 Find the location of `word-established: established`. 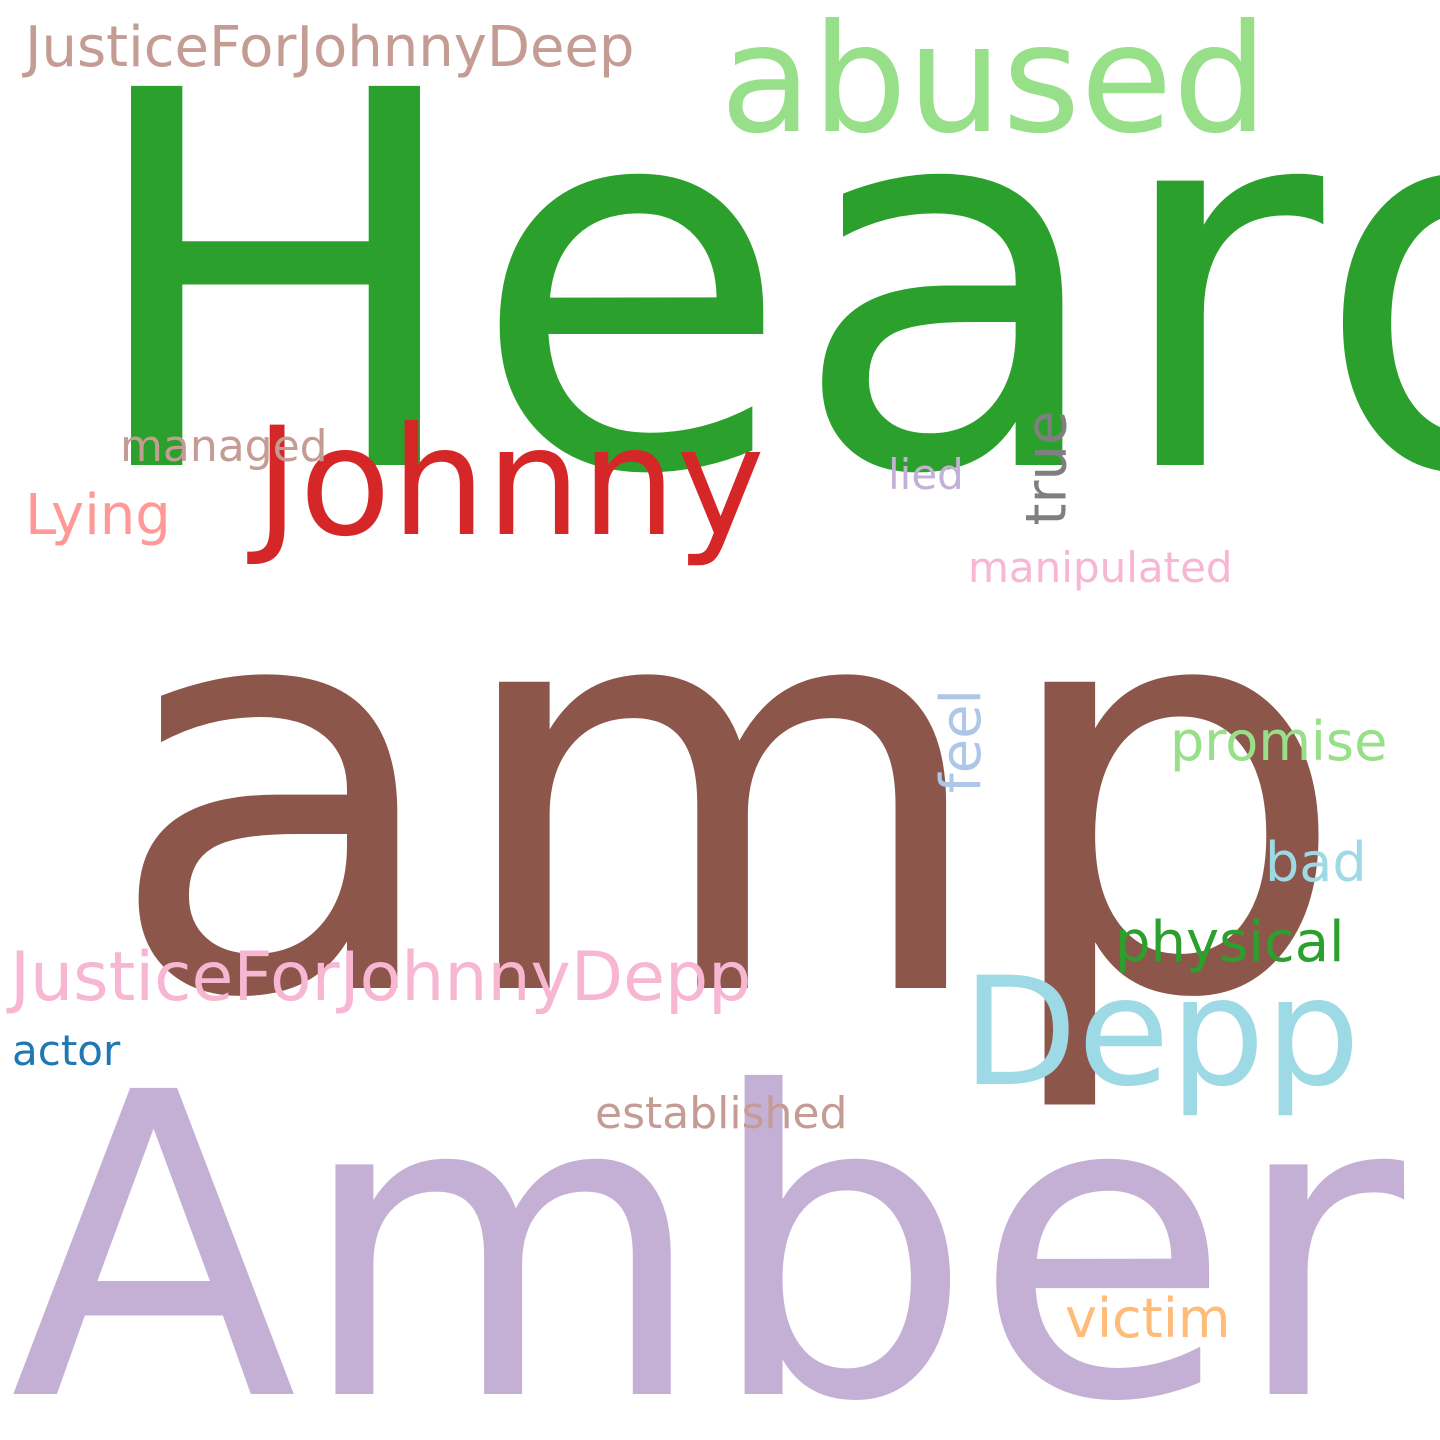

word-established: established is located at coordinates (721, 1113).